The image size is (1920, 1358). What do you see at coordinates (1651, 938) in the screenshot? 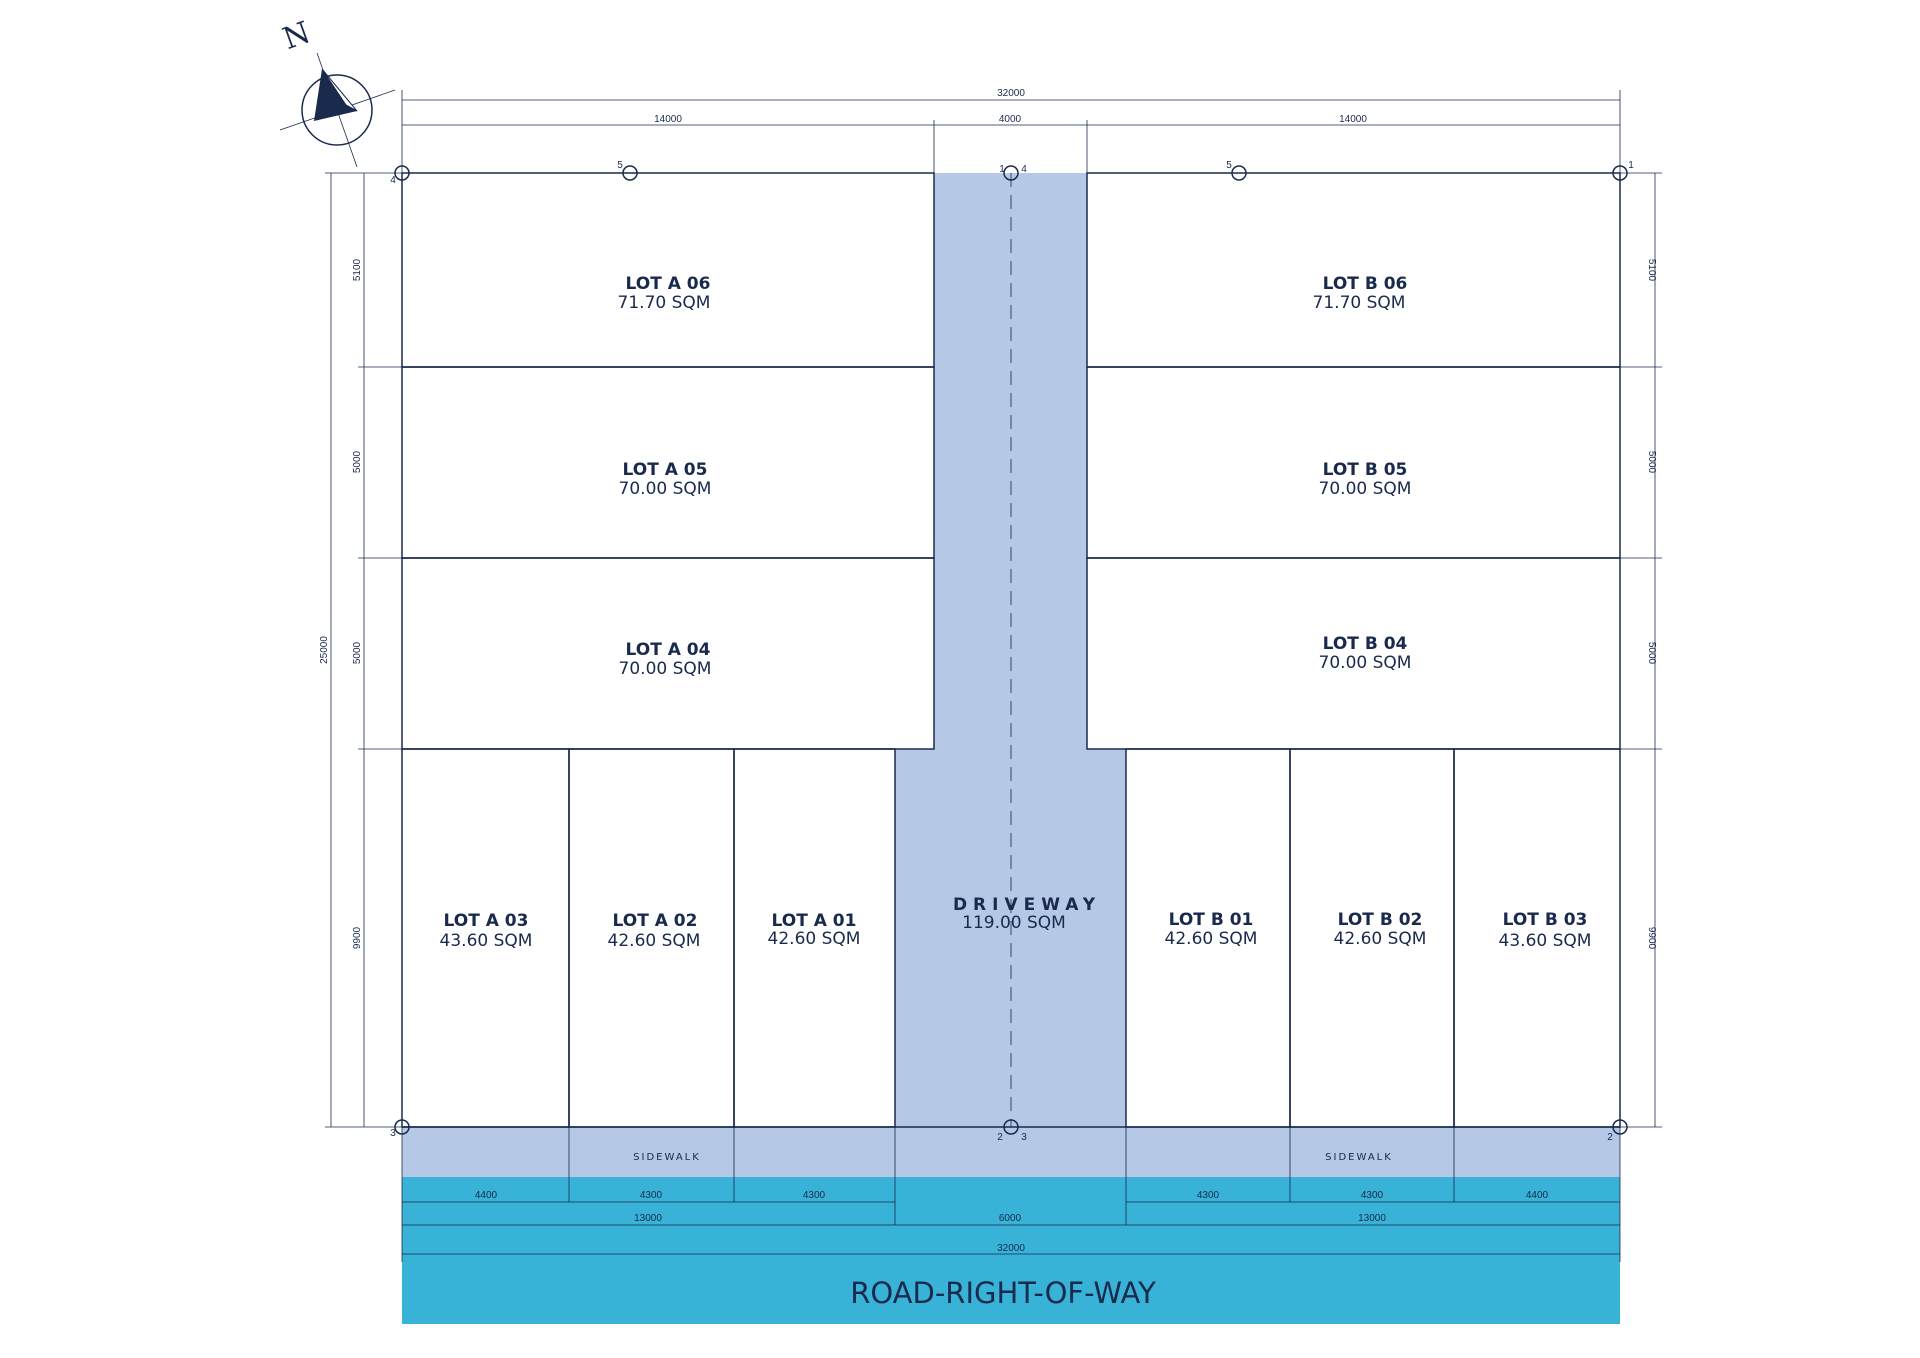
I see `dim-right-row: 9900` at bounding box center [1651, 938].